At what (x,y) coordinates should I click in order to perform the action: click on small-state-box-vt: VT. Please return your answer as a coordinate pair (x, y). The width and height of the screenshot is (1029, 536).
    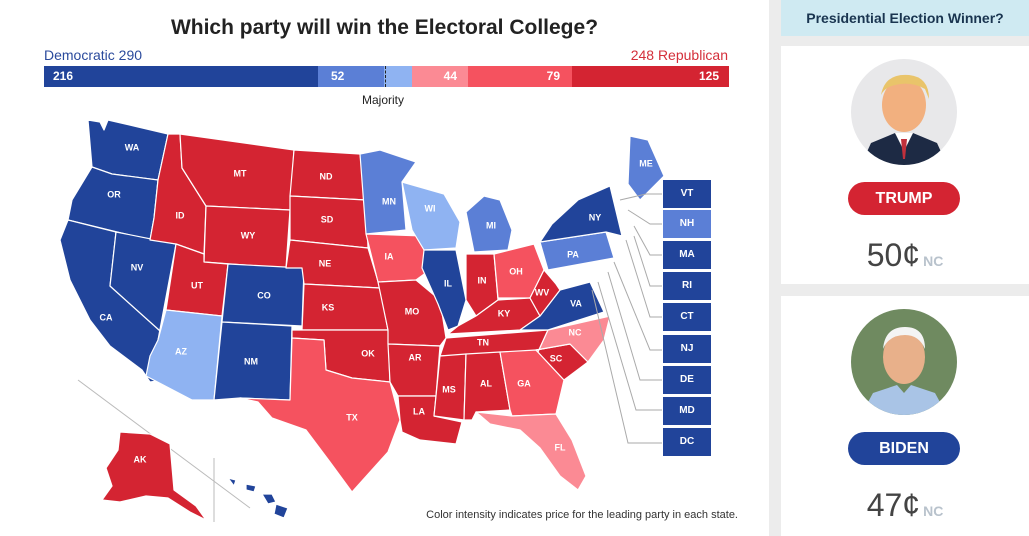
    Looking at the image, I should click on (687, 194).